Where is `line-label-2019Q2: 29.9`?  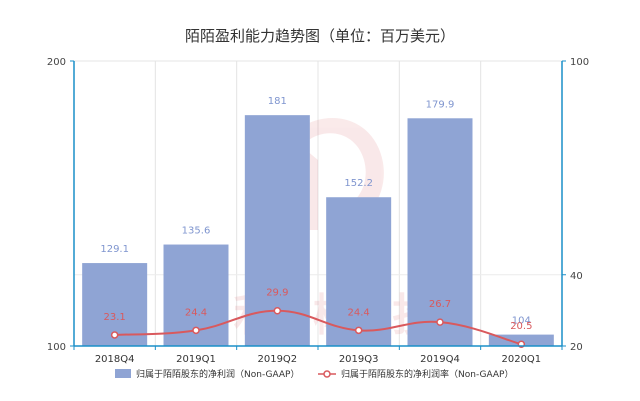 line-label-2019Q2: 29.9 is located at coordinates (277, 293).